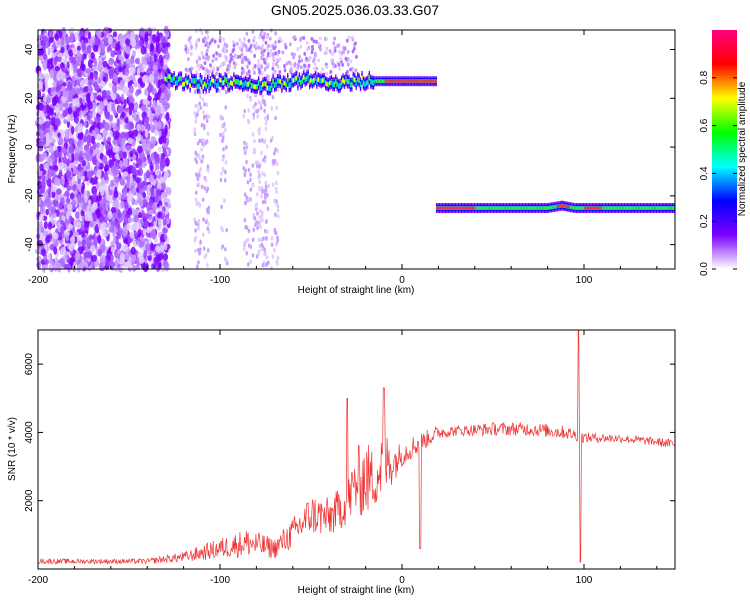 This screenshot has height=600, width=750. Describe the element at coordinates (356, 290) in the screenshot. I see `spectrogram-x-label: Height of straight line (km)` at that location.